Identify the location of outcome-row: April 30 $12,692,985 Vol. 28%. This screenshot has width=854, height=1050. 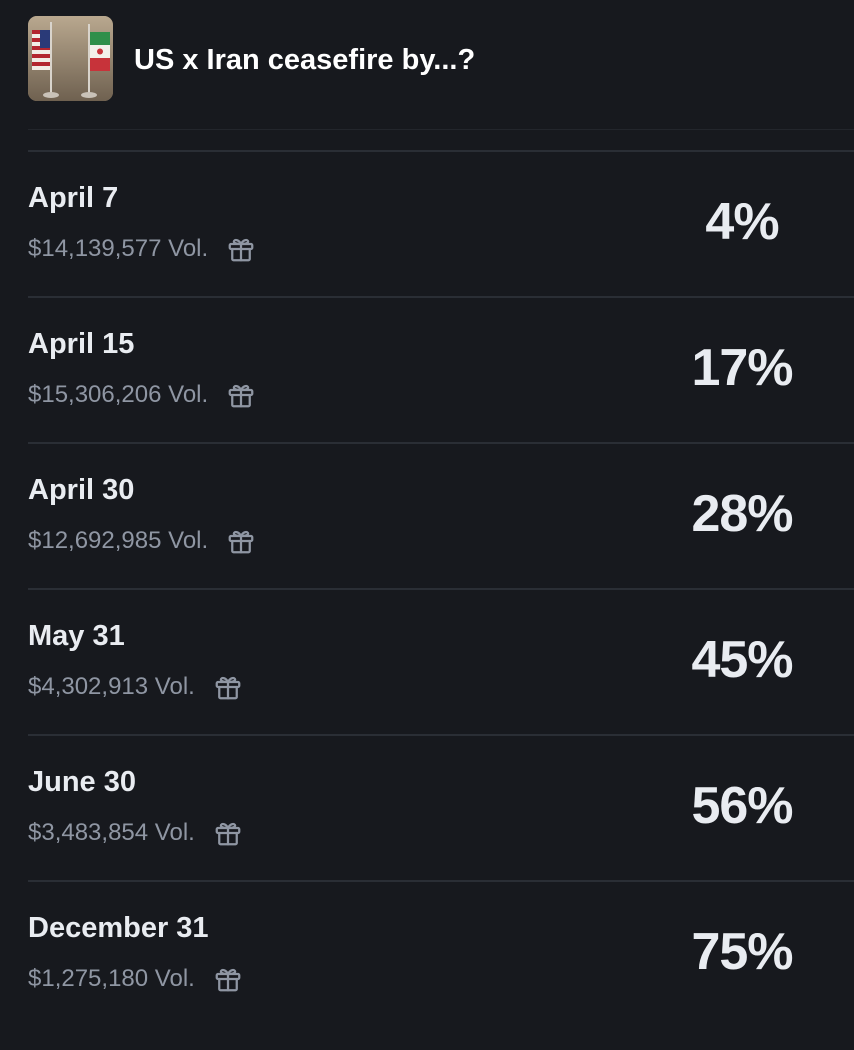
(441, 515).